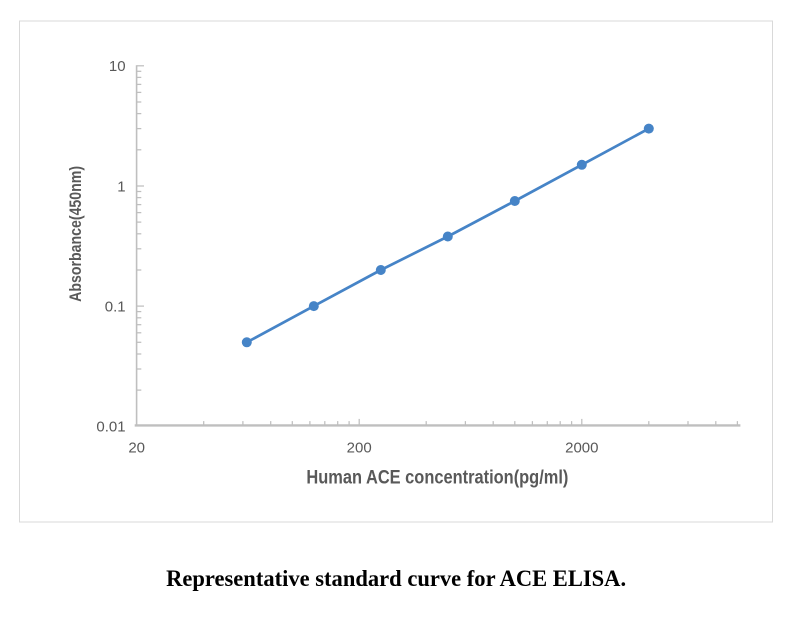  I want to click on svg-text: Human ACE concentration(pg/ml), so click(437, 477).